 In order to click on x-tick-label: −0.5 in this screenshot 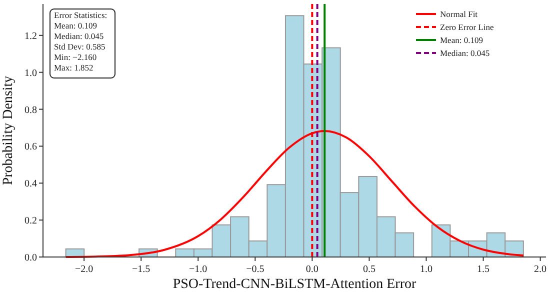, I will do `click(255, 269)`.